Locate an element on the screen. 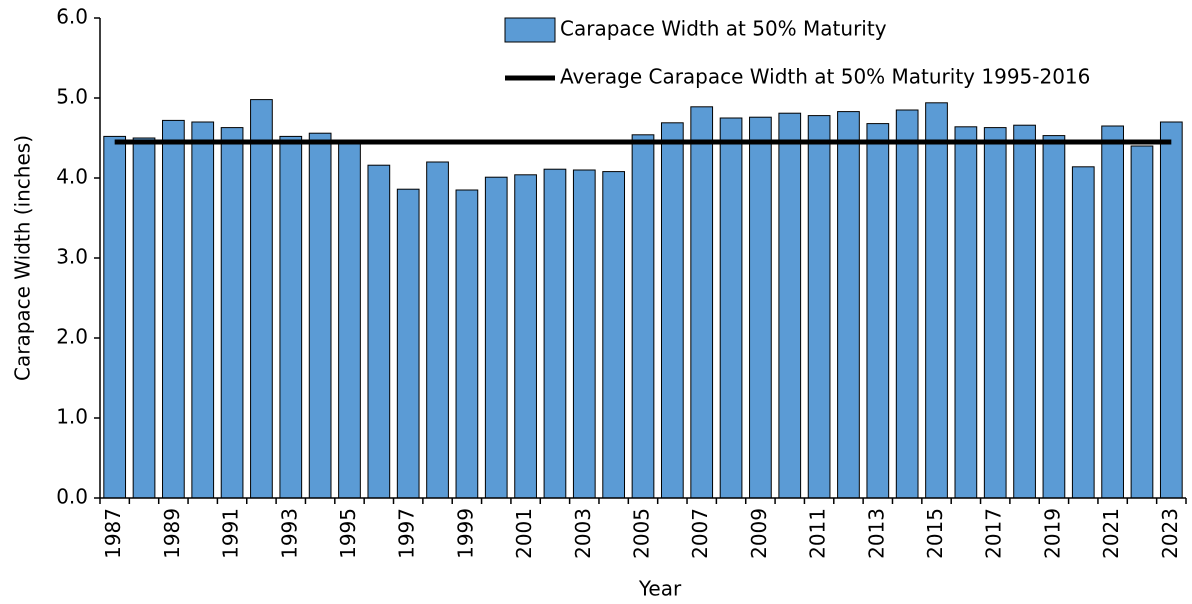  legend-label: Carapace Width at 50% Maturity is located at coordinates (723, 29).